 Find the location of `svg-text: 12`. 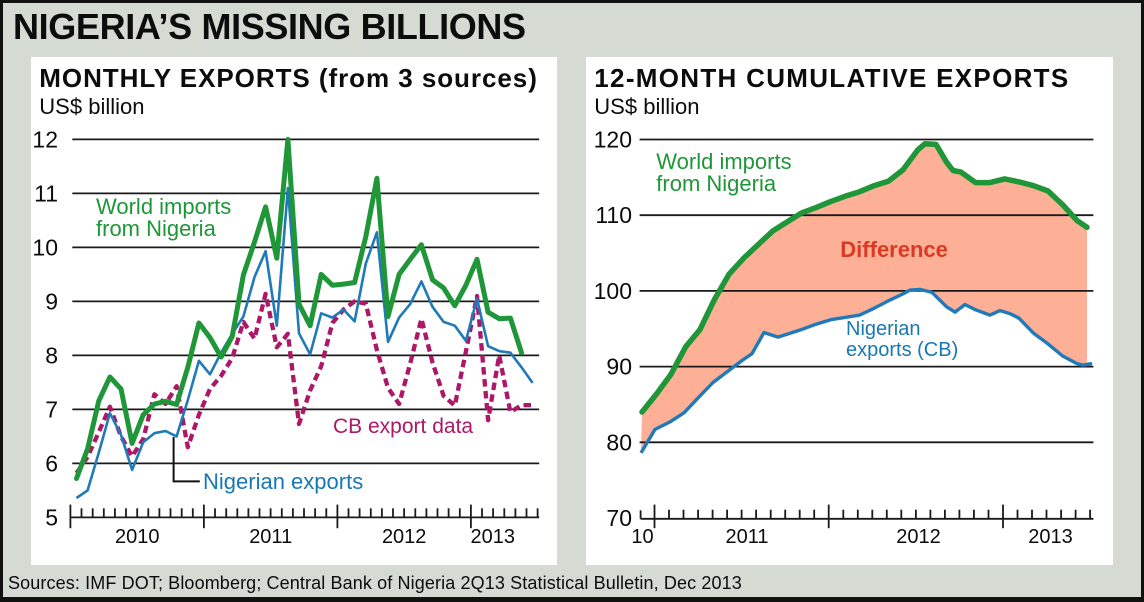

svg-text: 12 is located at coordinates (45, 139).